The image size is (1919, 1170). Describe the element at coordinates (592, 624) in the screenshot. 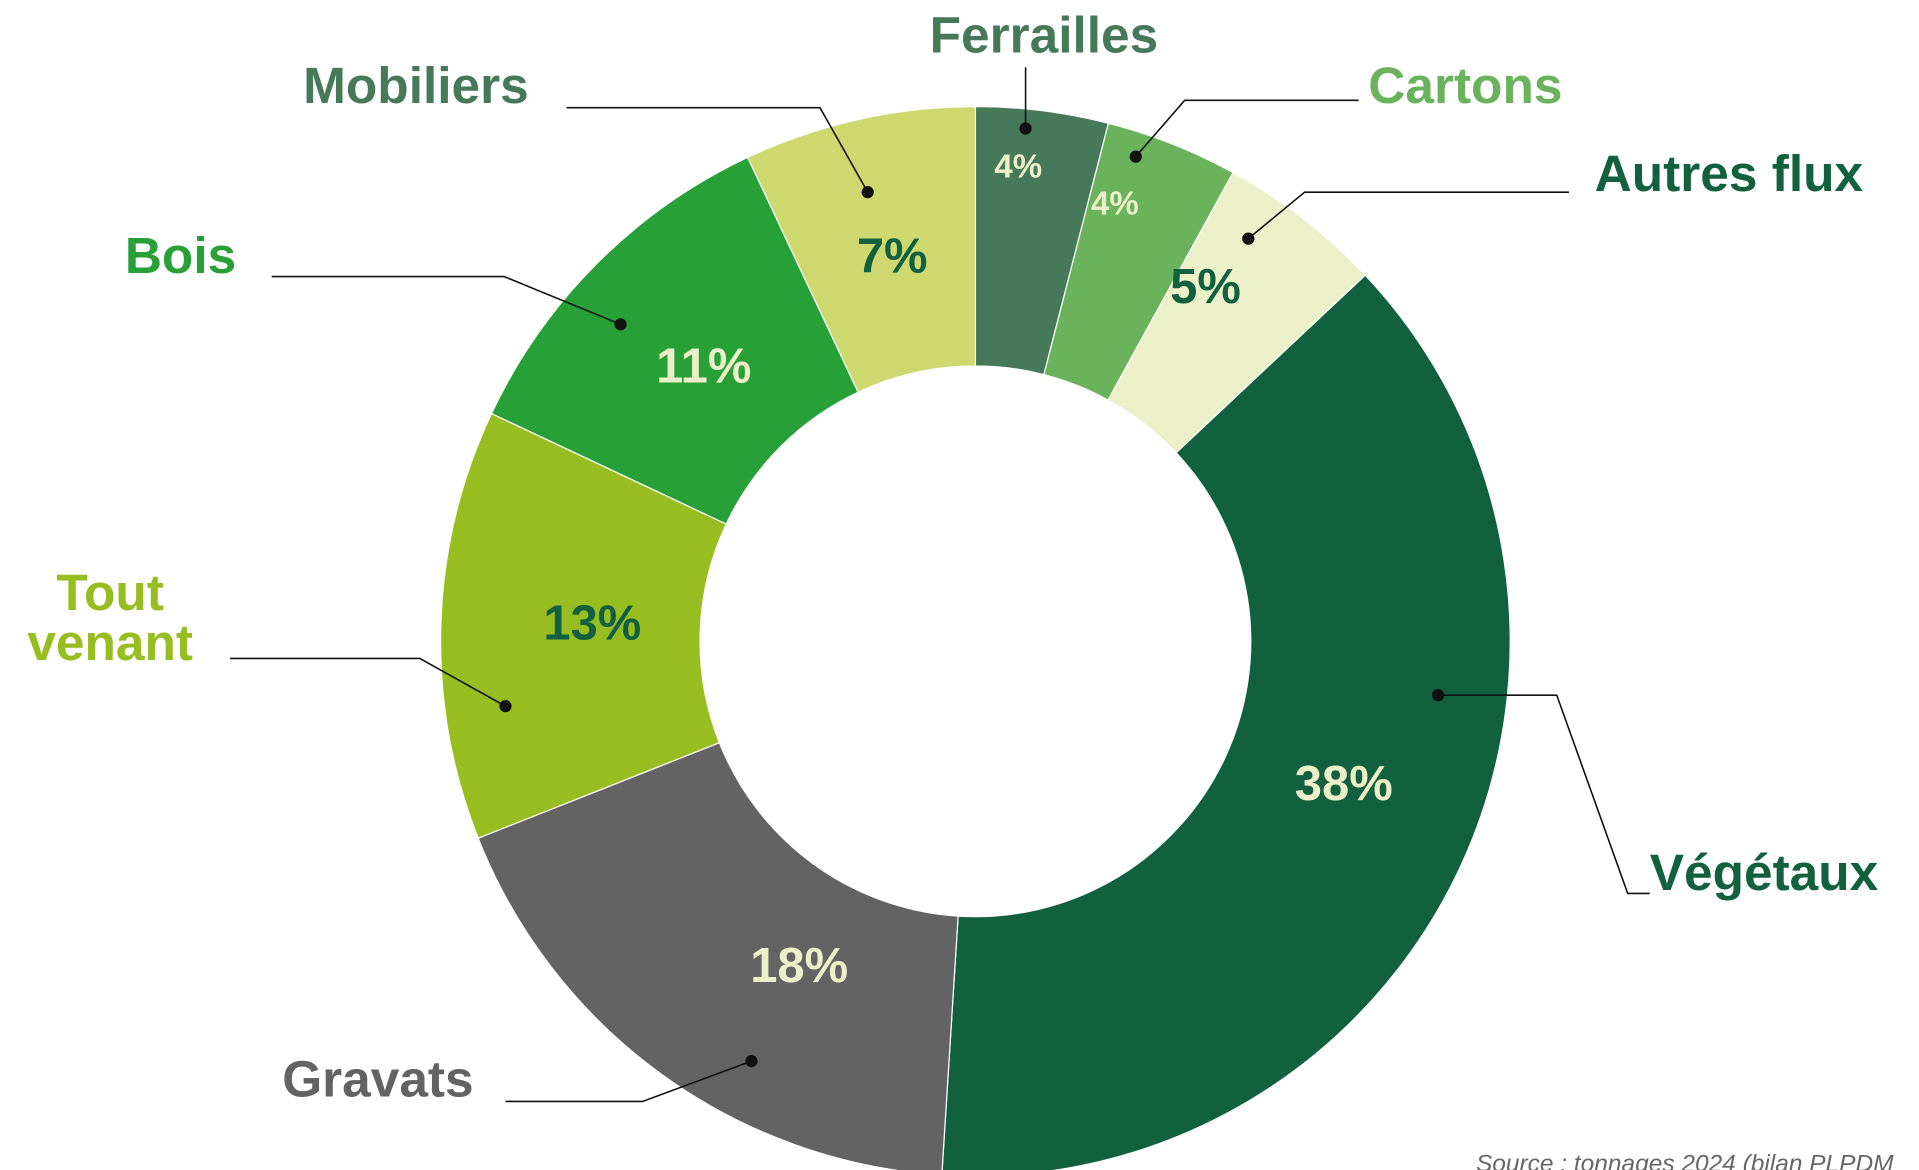

I see `value-label: 13%` at that location.